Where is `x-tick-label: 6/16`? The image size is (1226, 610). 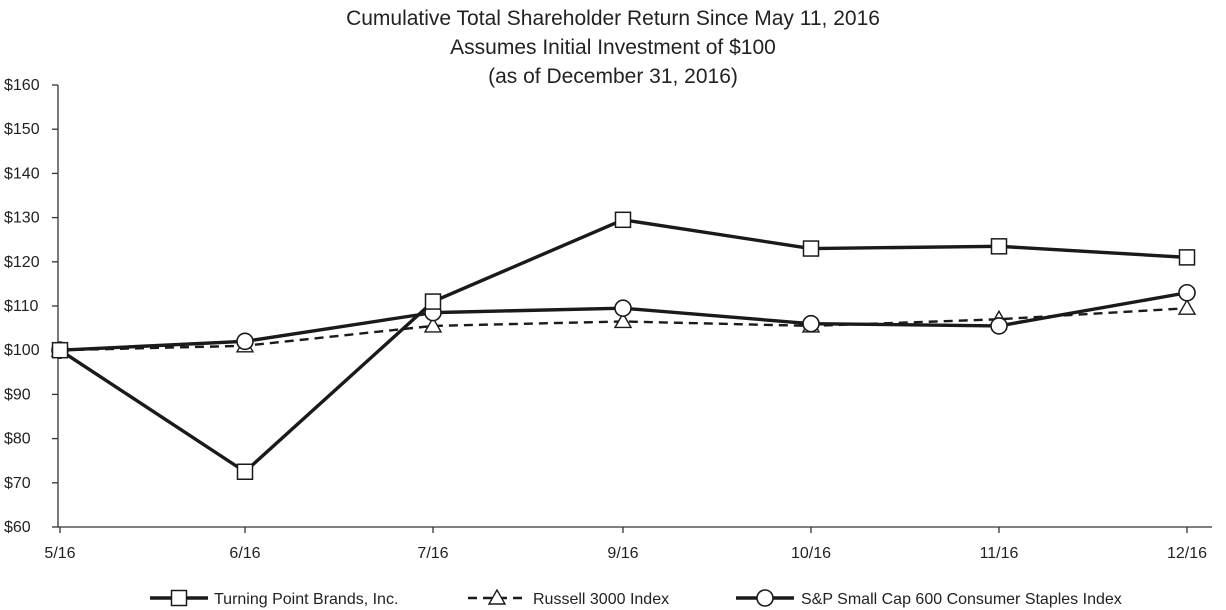
x-tick-label: 6/16 is located at coordinates (244, 553).